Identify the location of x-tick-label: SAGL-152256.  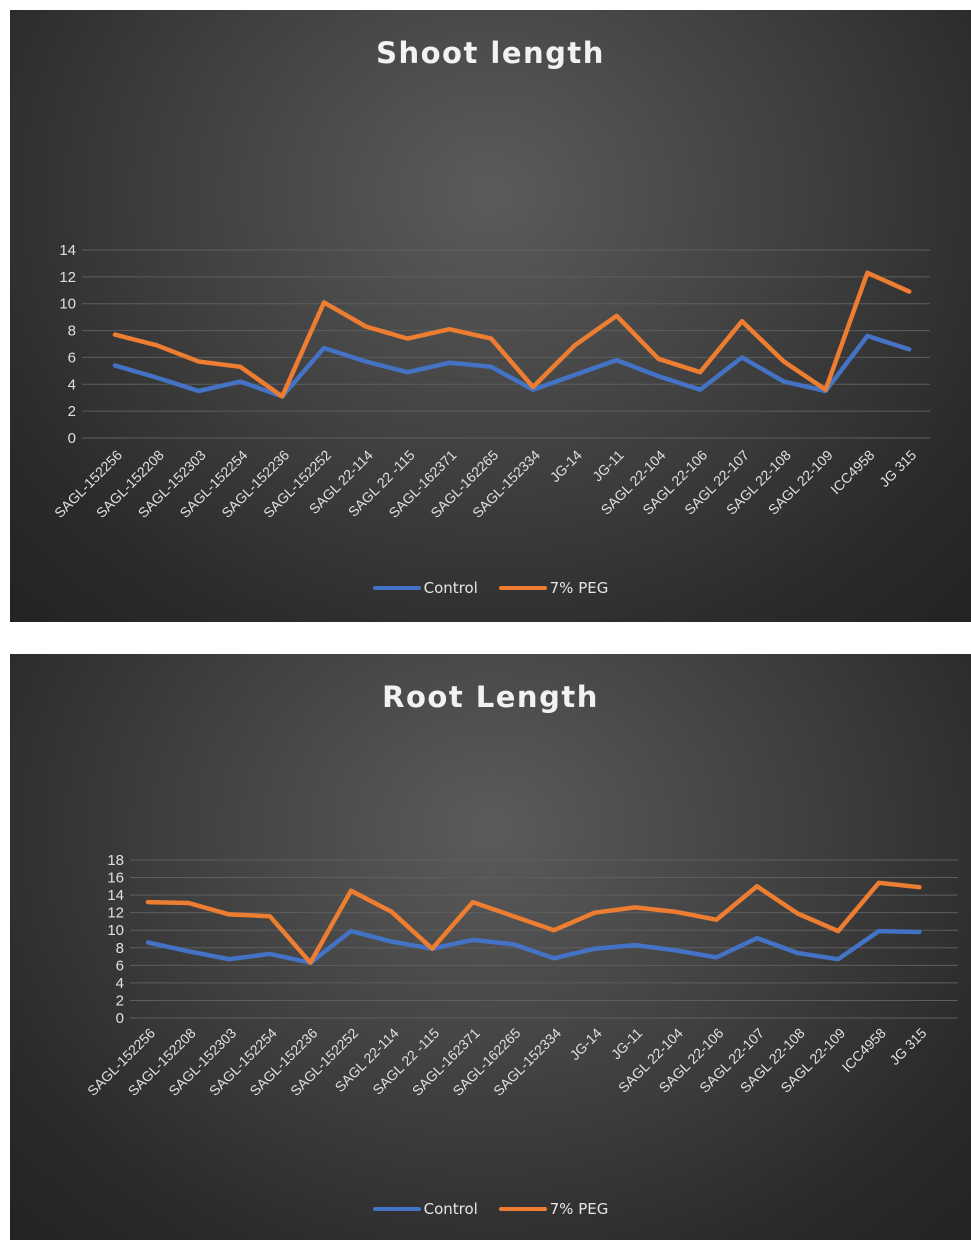
(121, 1062).